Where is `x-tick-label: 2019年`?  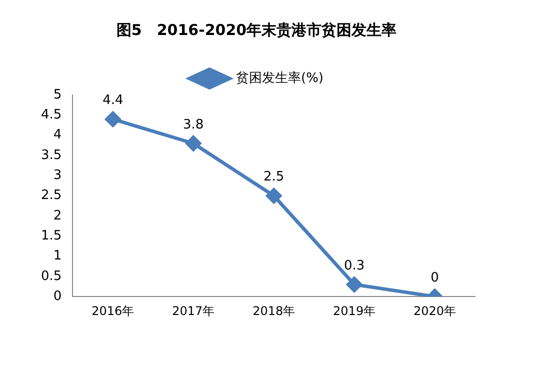 x-tick-label: 2019年 is located at coordinates (354, 311).